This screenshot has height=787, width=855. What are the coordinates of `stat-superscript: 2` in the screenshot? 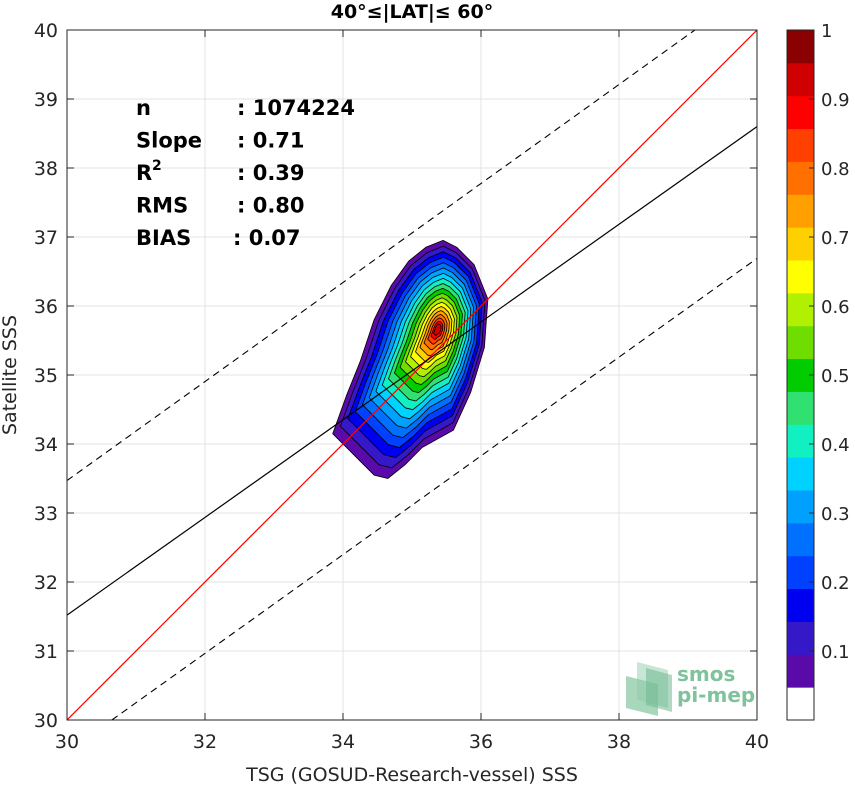 It's located at (157, 166).